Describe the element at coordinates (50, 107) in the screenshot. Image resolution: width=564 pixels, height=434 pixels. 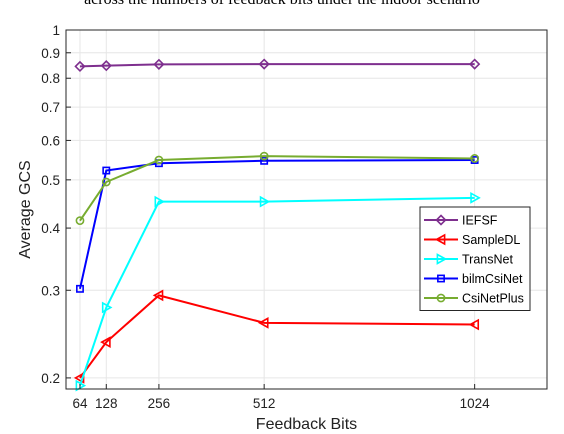
I see `y-tick-label: 0.7` at that location.